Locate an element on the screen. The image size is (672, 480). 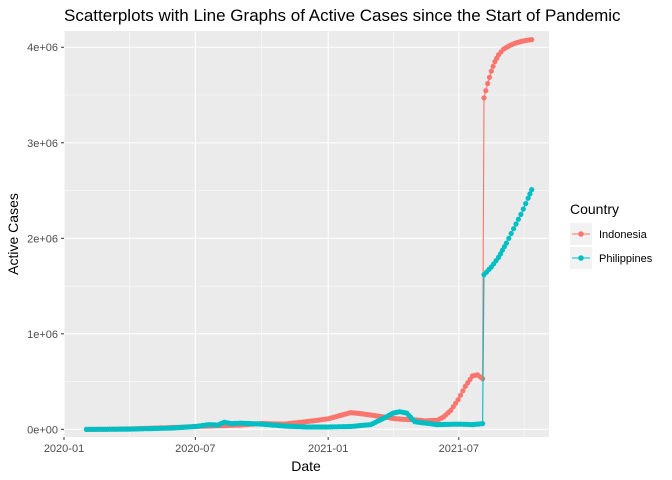
y-axis: 0e+00 1e+06 2e+06 3e+06 4e+06 is located at coordinates (45, 239).